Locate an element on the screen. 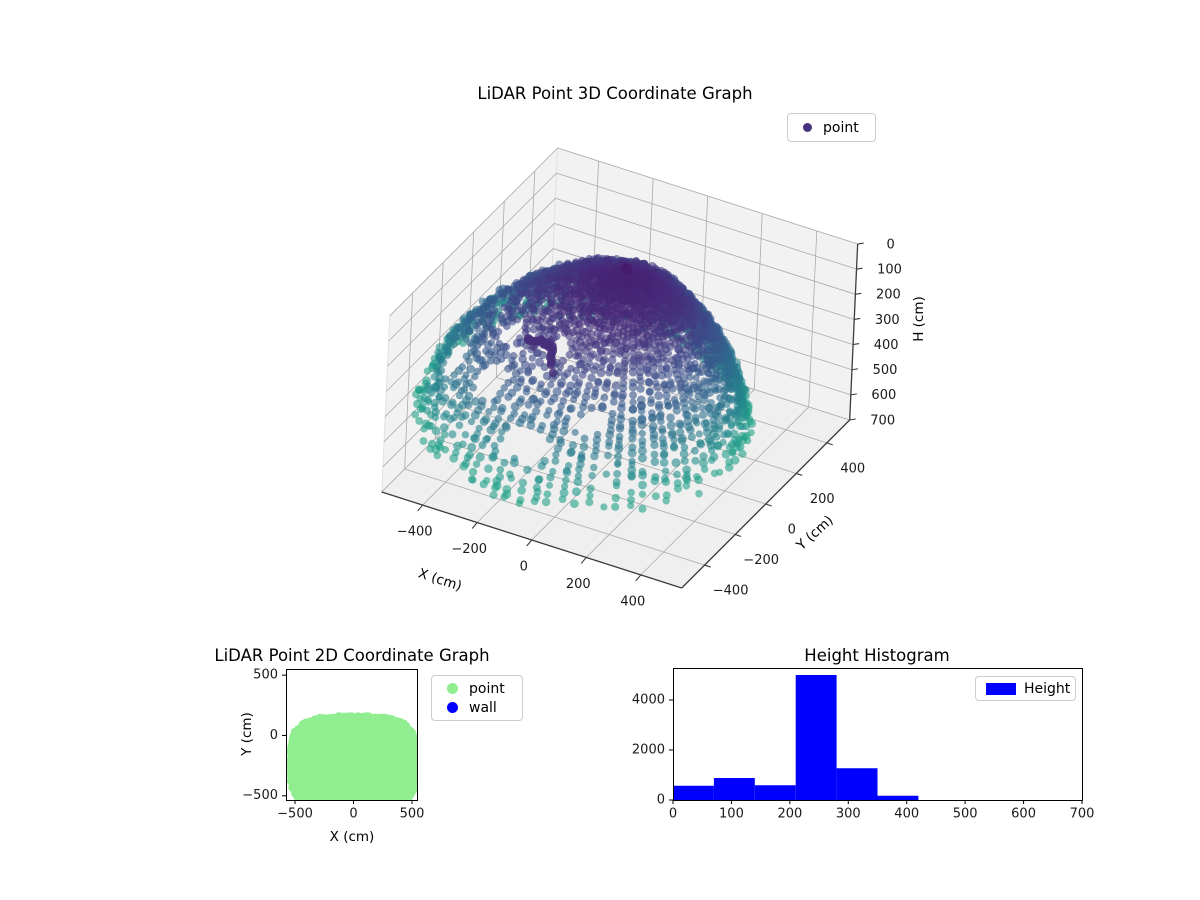  height-bar-swatch-icon is located at coordinates (1001, 688).